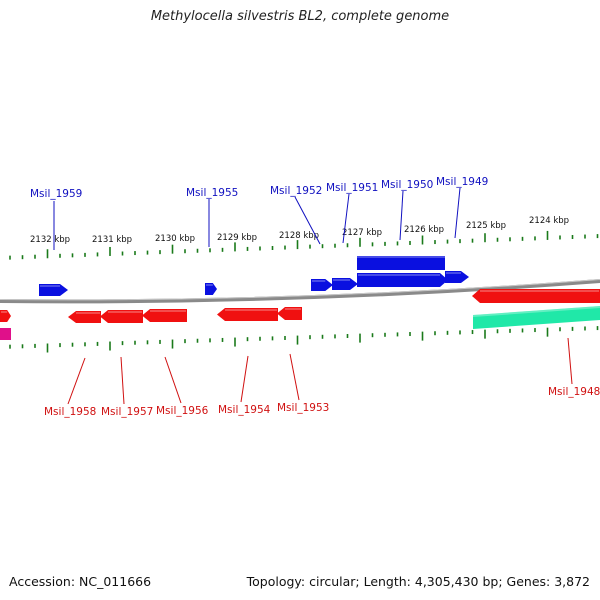 This screenshot has width=600, height=600. I want to click on scale-label: 2130 kbp, so click(175, 239).